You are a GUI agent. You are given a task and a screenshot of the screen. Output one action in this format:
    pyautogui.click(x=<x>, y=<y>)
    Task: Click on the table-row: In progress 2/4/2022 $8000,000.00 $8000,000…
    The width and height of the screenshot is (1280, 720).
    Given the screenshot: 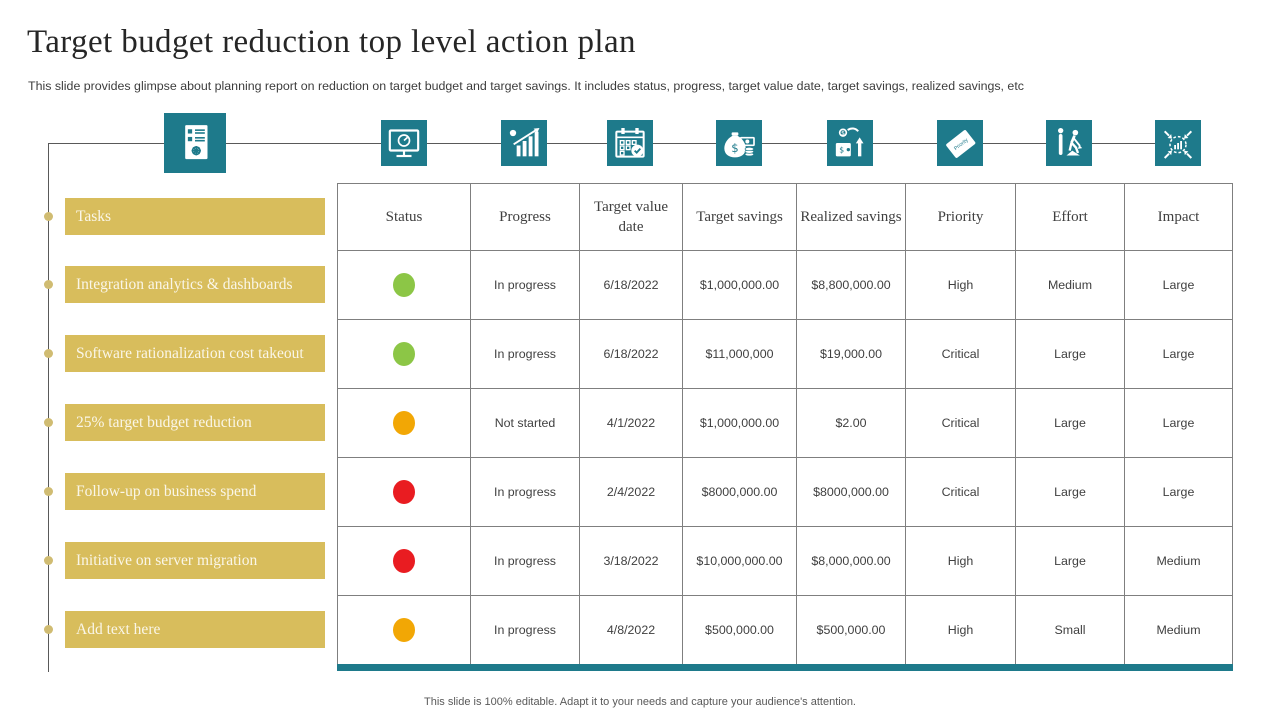 What is the action you would take?
    pyautogui.click(x=785, y=492)
    